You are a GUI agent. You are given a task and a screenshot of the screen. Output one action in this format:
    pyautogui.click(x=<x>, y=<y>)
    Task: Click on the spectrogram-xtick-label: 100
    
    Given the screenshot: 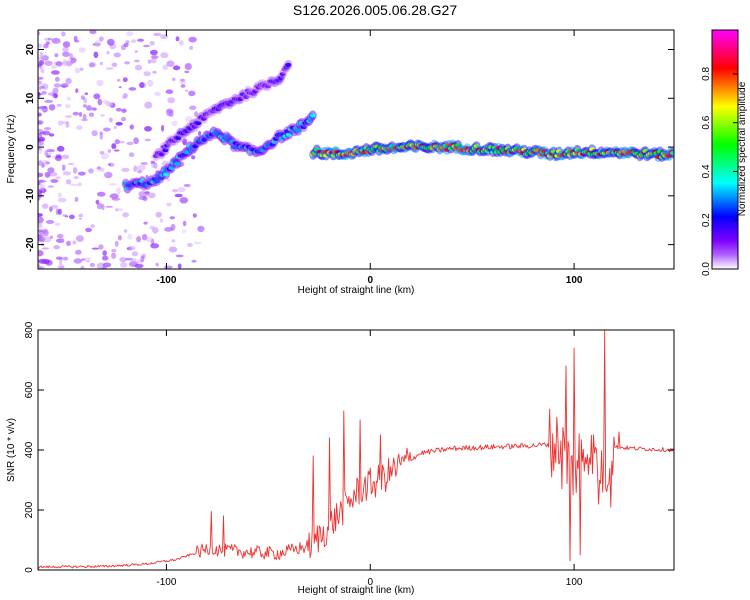 What is the action you would take?
    pyautogui.click(x=574, y=280)
    